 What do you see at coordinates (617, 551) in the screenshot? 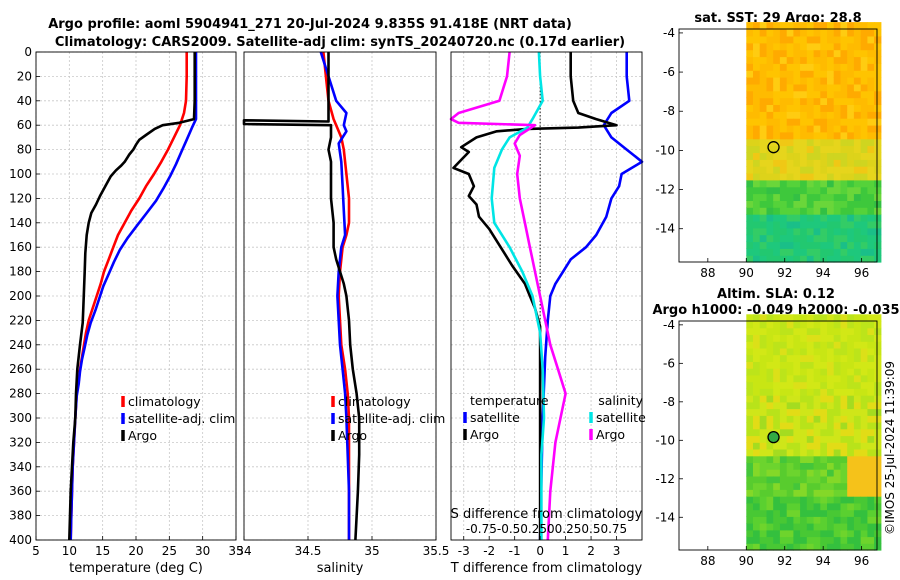
I see `x-tick-label: 3` at bounding box center [617, 551].